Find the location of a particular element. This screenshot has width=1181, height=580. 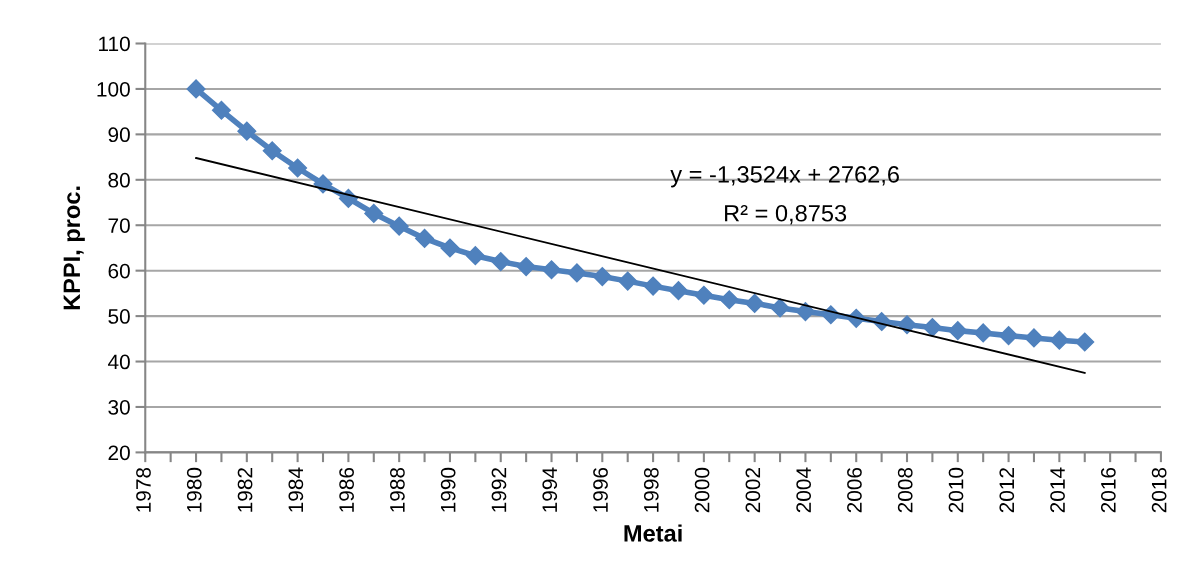

x-tick-label: 2004 is located at coordinates (804, 490).